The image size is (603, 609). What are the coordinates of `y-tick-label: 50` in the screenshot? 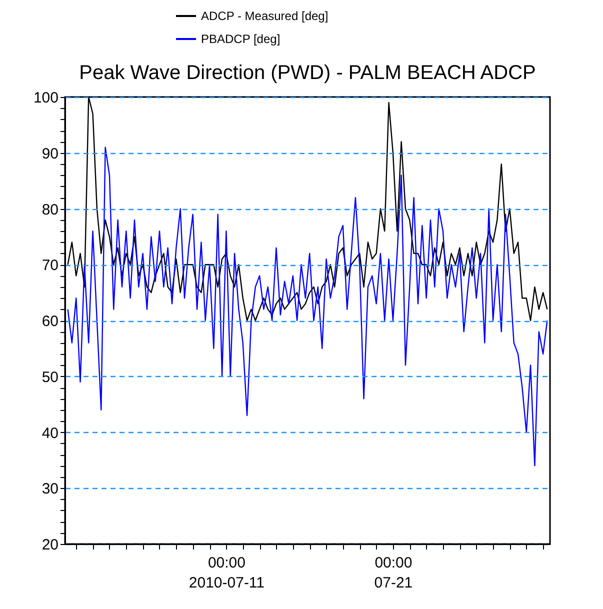 It's located at (50, 377).